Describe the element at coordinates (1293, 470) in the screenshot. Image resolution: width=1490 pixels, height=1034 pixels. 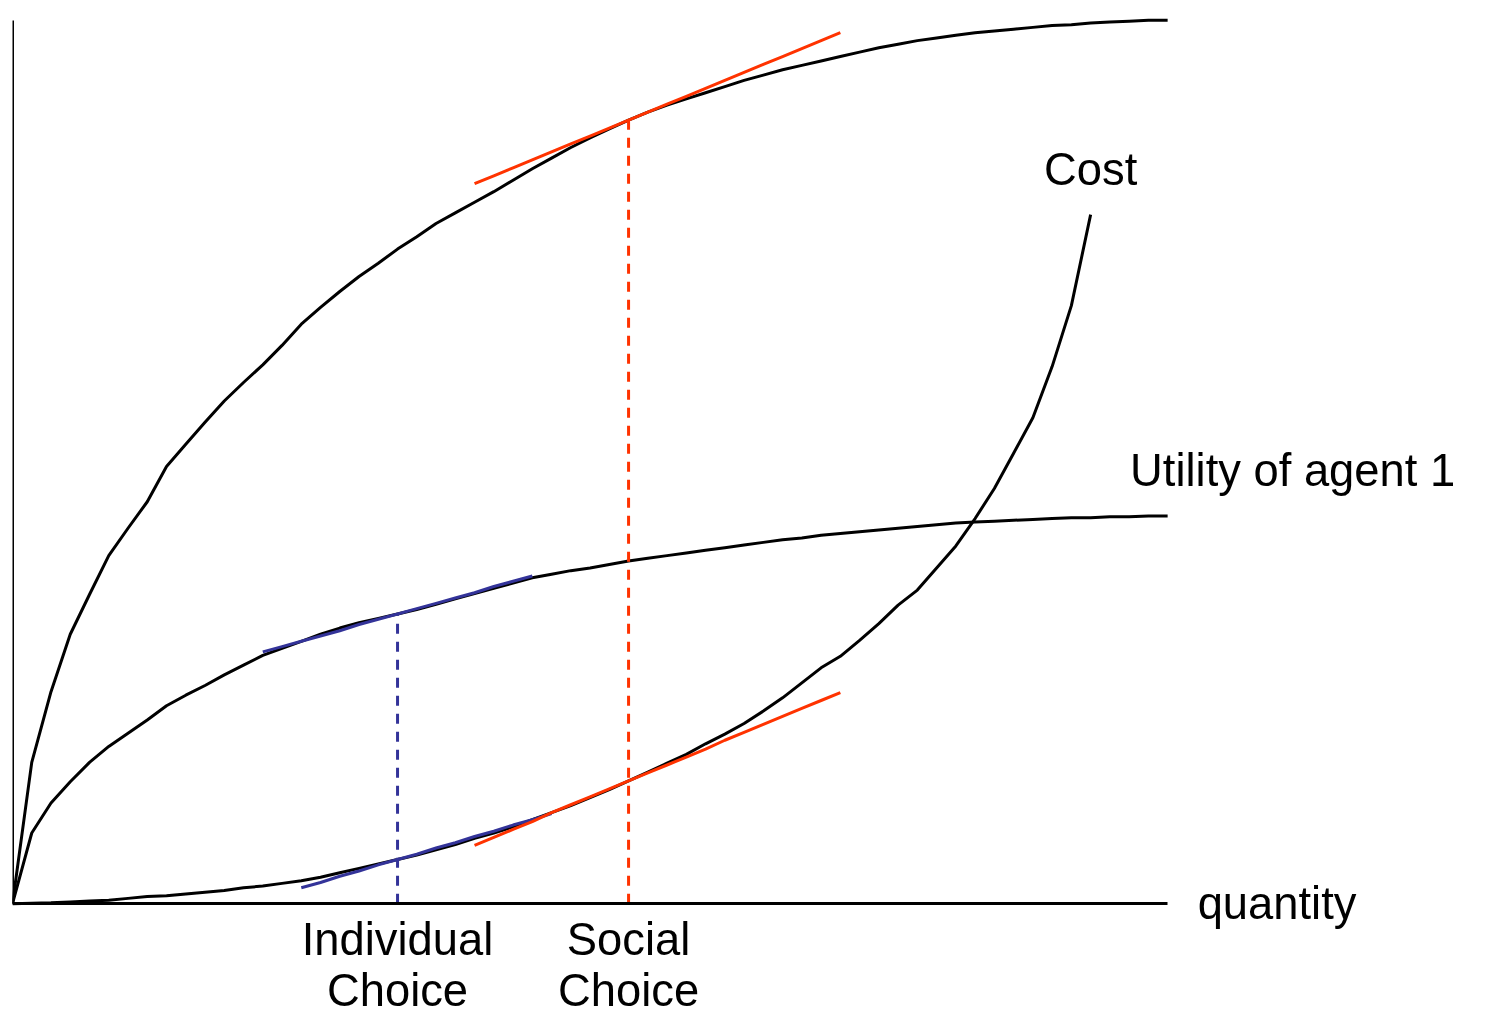
I see `series-label: Utility of agent 1` at that location.